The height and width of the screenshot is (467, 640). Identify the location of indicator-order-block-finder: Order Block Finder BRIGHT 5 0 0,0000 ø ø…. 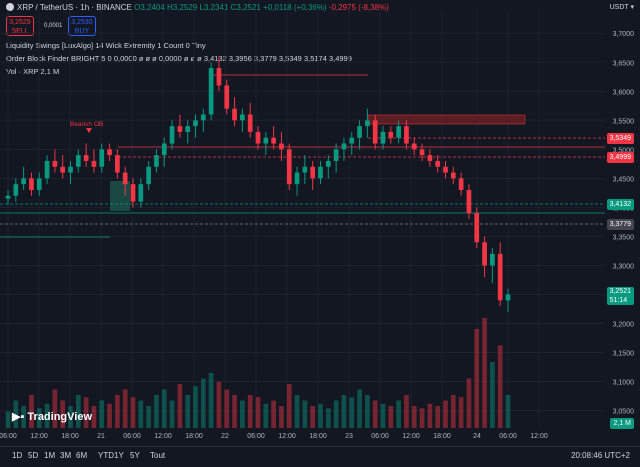
(179, 58).